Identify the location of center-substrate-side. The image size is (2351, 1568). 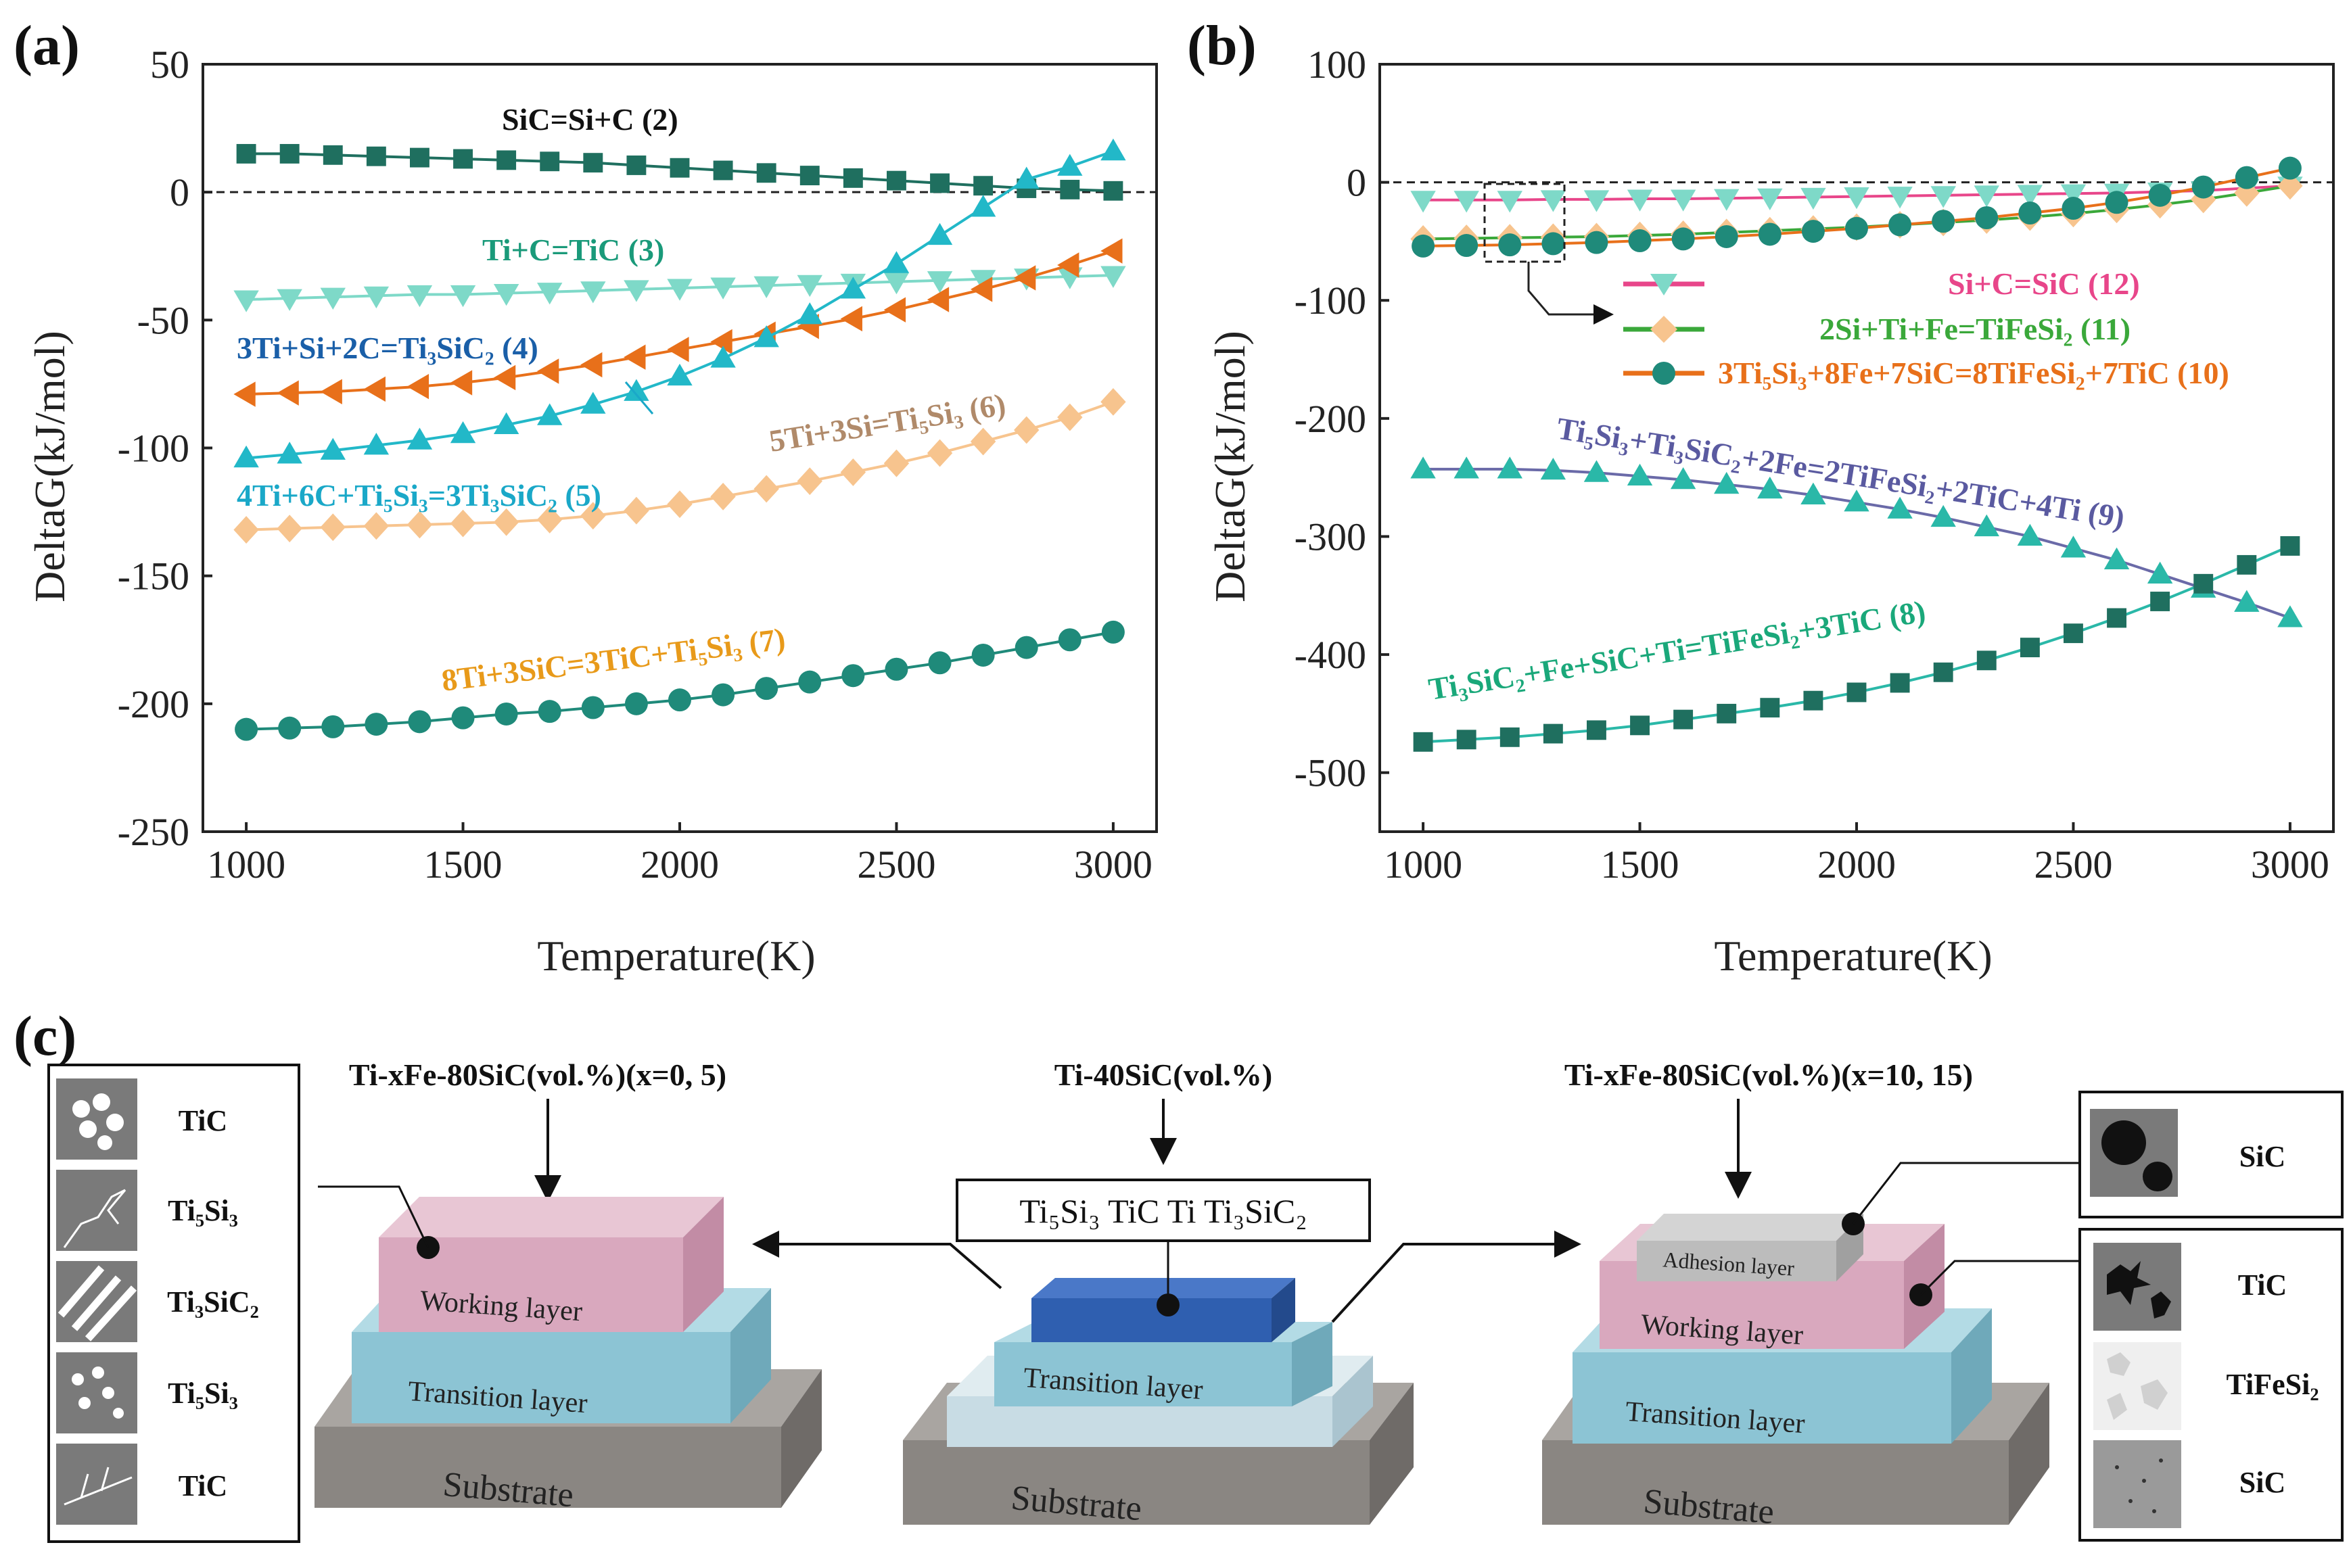
(1392, 1454).